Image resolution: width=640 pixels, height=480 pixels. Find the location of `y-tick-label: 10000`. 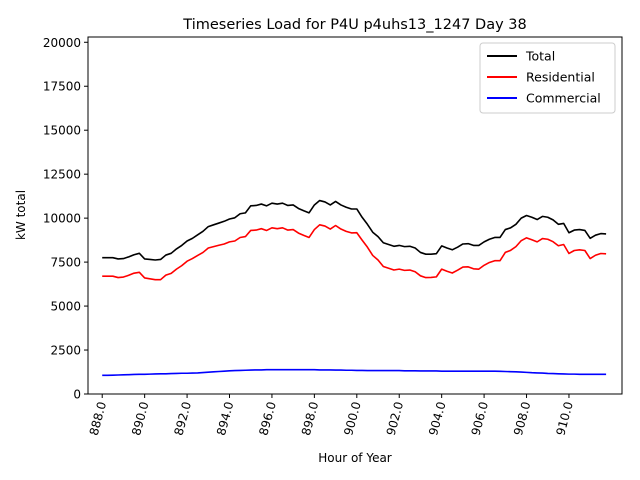

y-tick-label: 10000 is located at coordinates (62, 219).